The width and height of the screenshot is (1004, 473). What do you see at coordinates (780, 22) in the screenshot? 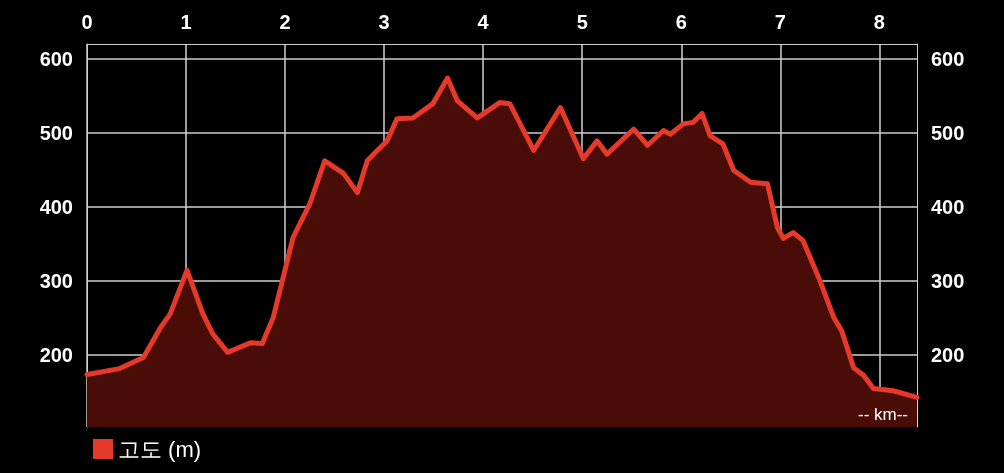
I see `x-tick-label: 7` at bounding box center [780, 22].